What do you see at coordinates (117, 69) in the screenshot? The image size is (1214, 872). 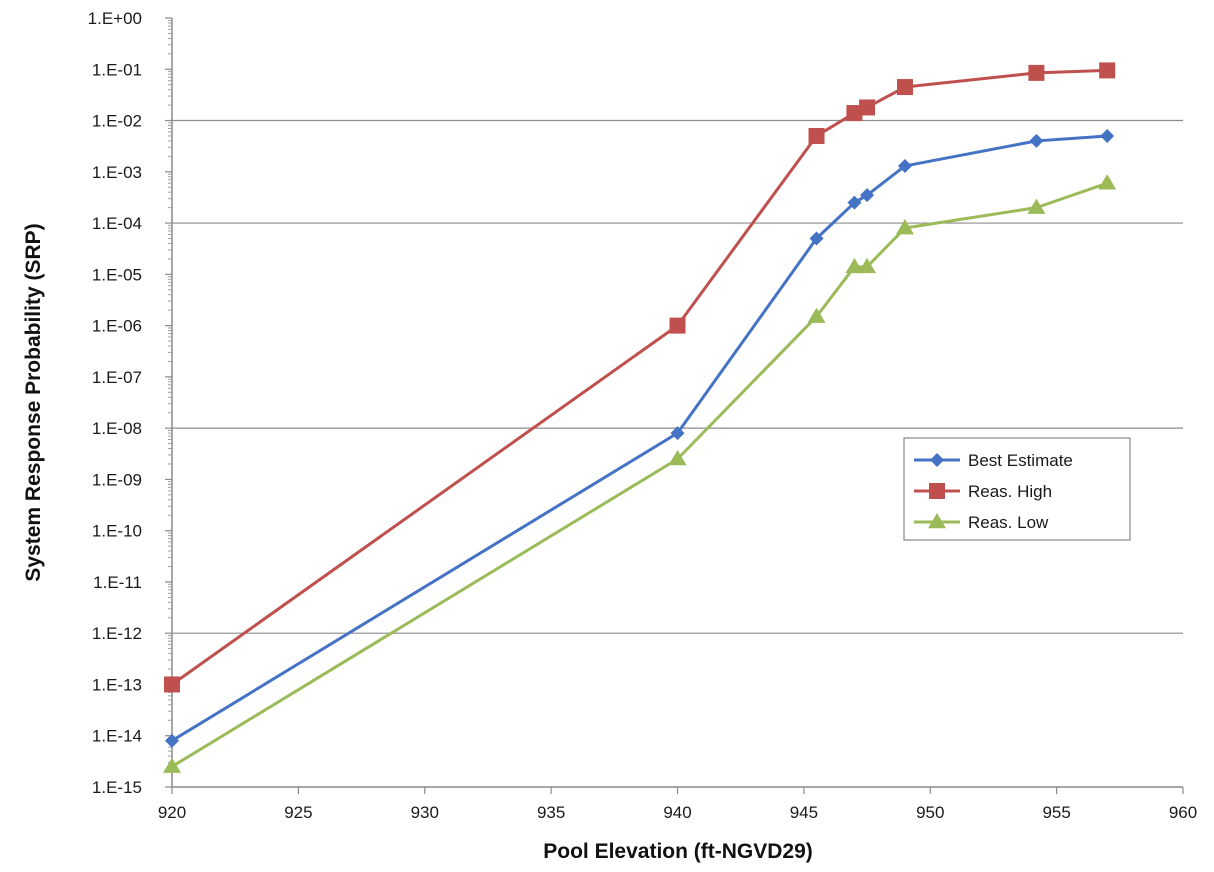 I see `y-tick-label: 1.E-01` at bounding box center [117, 69].